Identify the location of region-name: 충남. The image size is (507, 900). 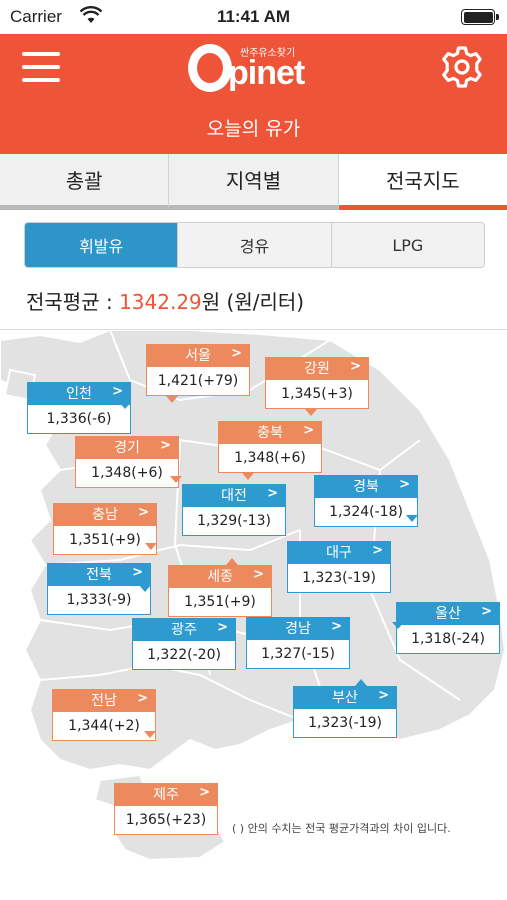
(105, 515).